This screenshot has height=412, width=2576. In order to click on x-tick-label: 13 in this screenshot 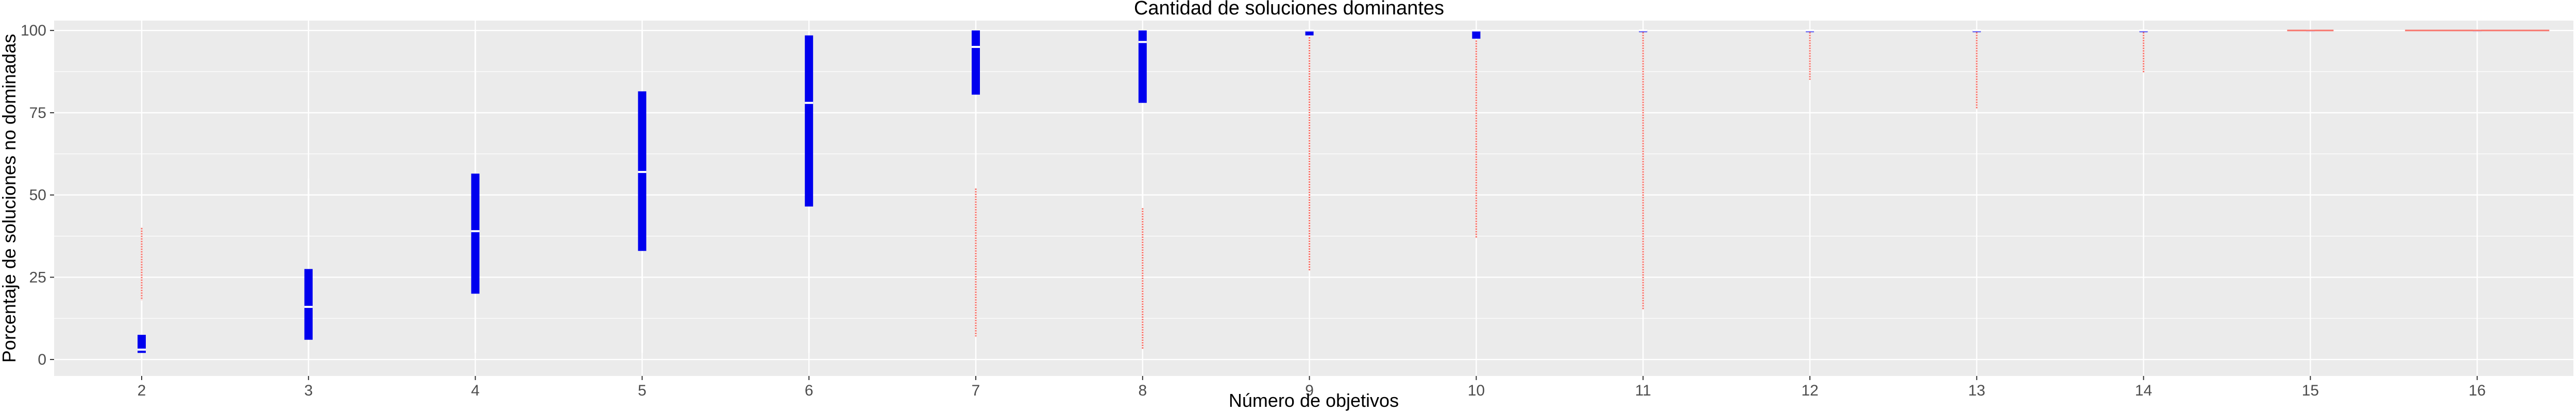, I will do `click(1976, 390)`.